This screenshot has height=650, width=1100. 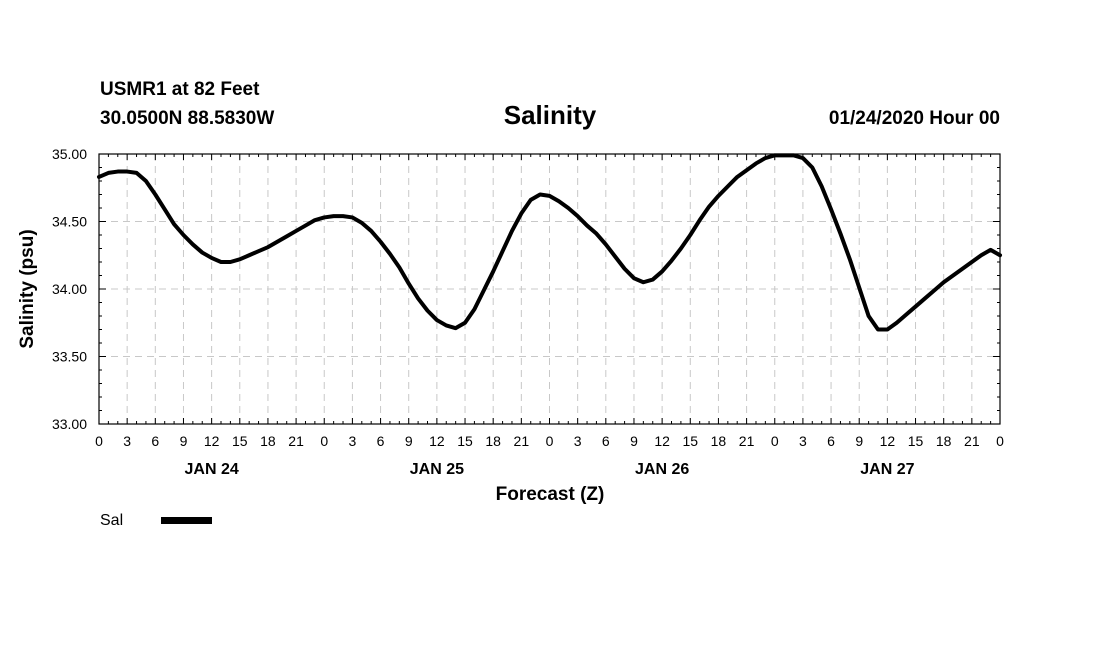 I want to click on y-tick-label: 33.00, so click(x=69, y=424).